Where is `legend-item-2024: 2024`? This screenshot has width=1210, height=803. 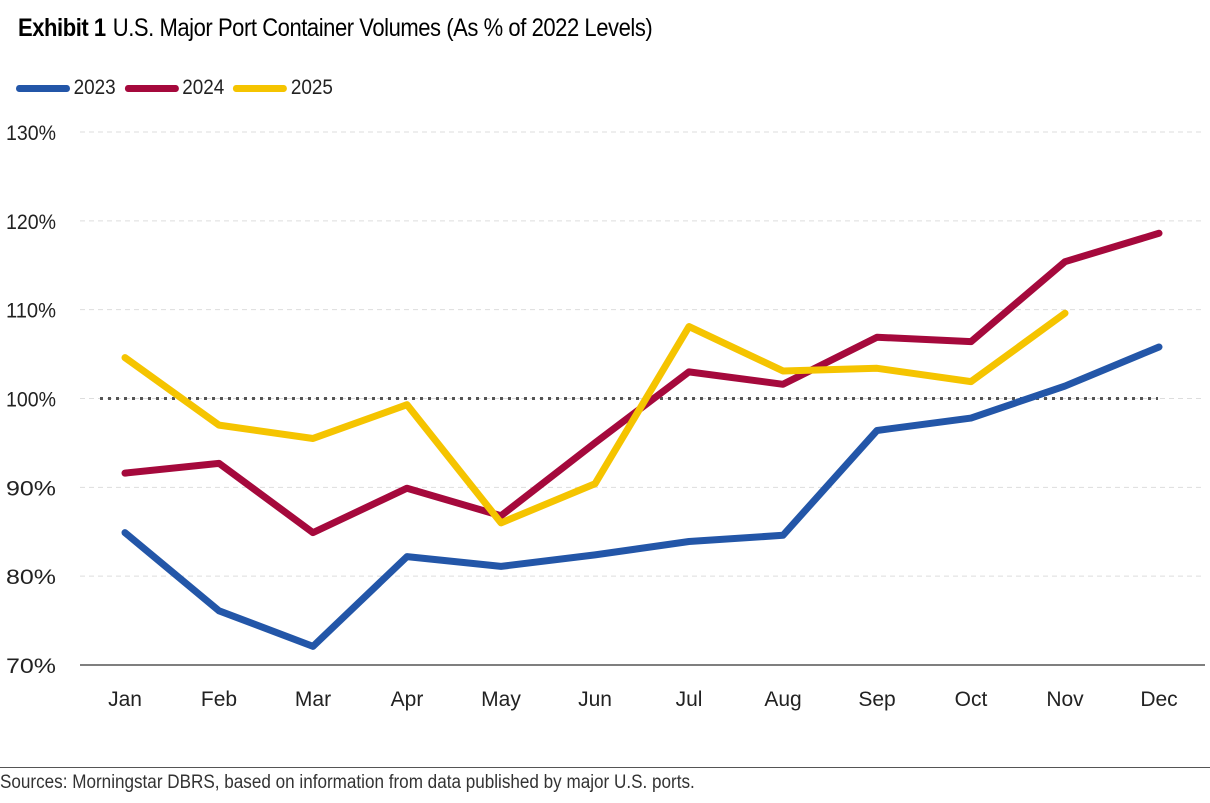
legend-item-2024: 2024 is located at coordinates (174, 88).